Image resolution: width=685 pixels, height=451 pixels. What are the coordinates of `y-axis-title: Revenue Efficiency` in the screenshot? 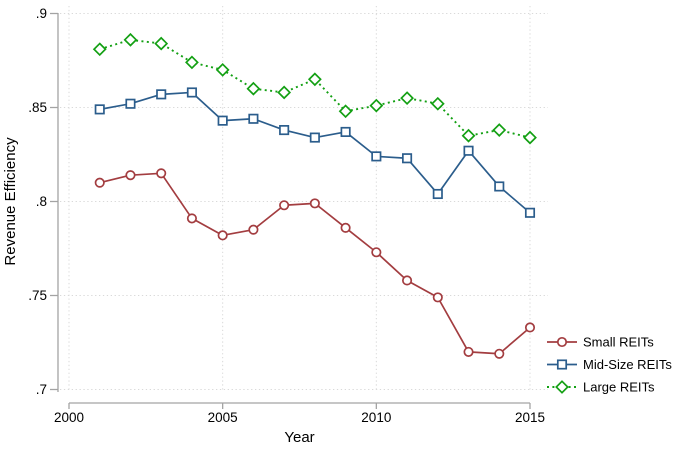 It's located at (10, 201).